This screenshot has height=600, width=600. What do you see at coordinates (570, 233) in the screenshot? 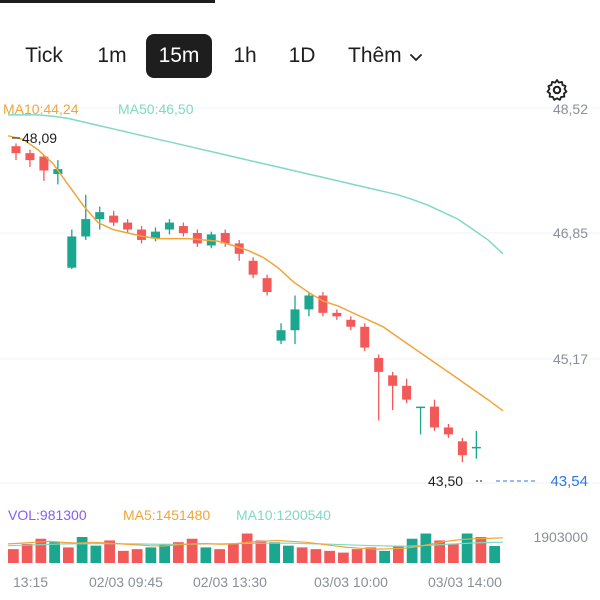
I see `y-tick-label: 46,85` at bounding box center [570, 233].